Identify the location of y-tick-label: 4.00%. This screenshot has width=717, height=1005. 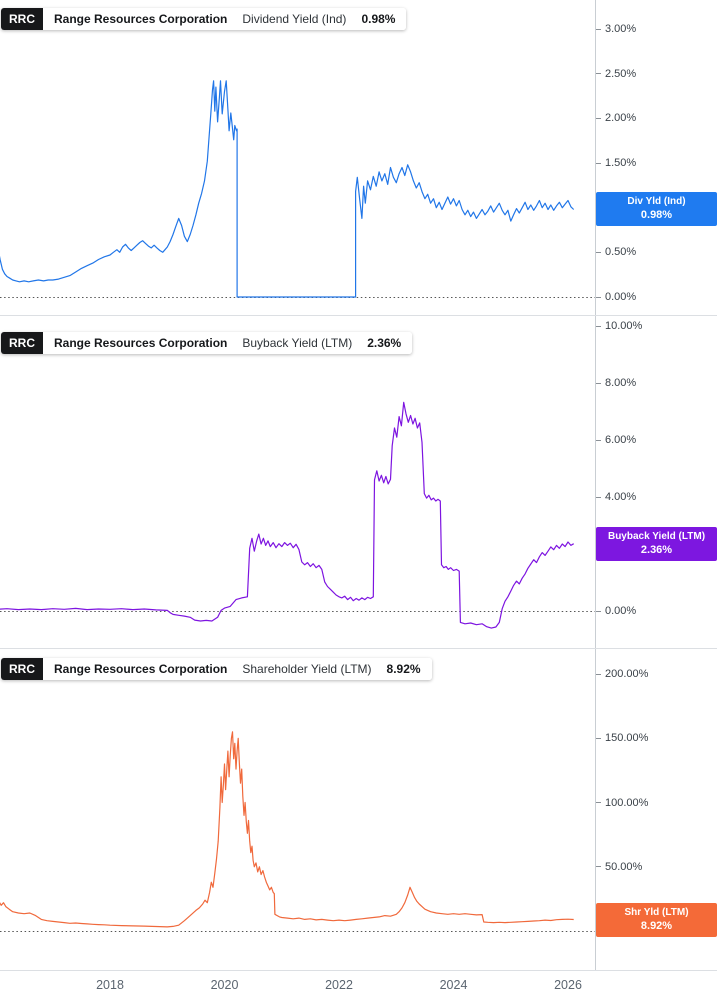
(621, 497).